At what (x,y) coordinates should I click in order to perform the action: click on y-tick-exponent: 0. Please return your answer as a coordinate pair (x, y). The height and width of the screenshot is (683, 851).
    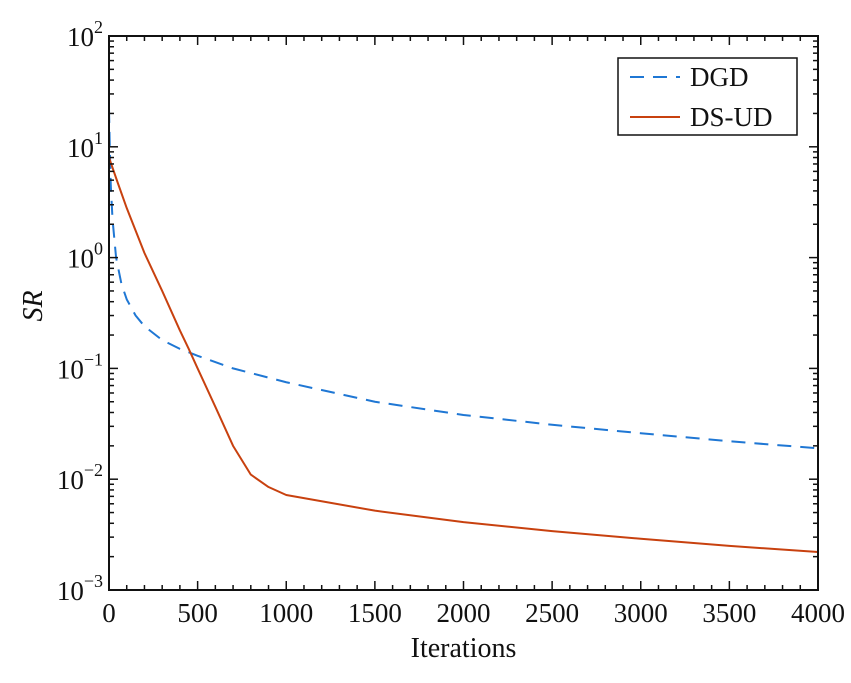
    Looking at the image, I should click on (98, 249).